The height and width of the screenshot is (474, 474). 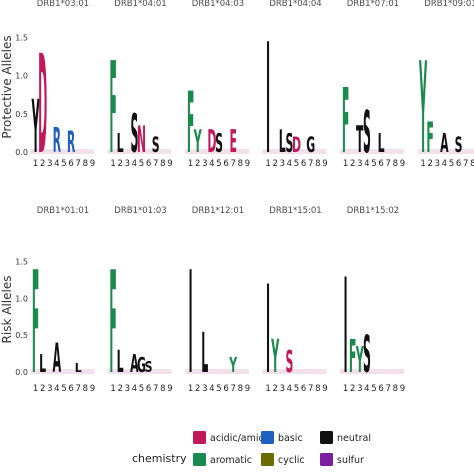 I want to click on logo-panel: DRB1*04:04 I L SD G 1 2 3 4 5 6 7 8 9, so click(x=295, y=94).